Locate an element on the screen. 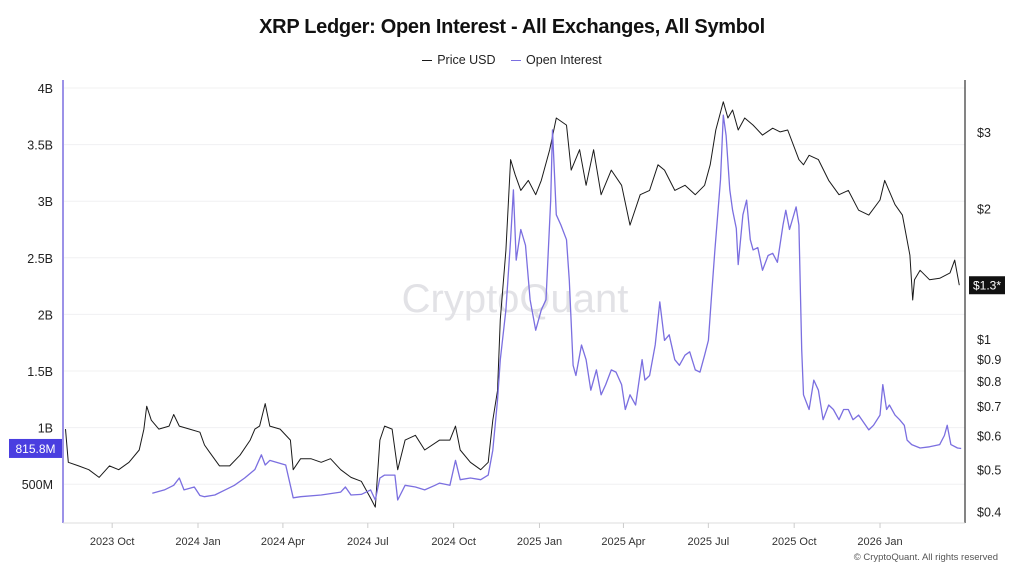  current-oi-label: 815.8M is located at coordinates (35, 449).